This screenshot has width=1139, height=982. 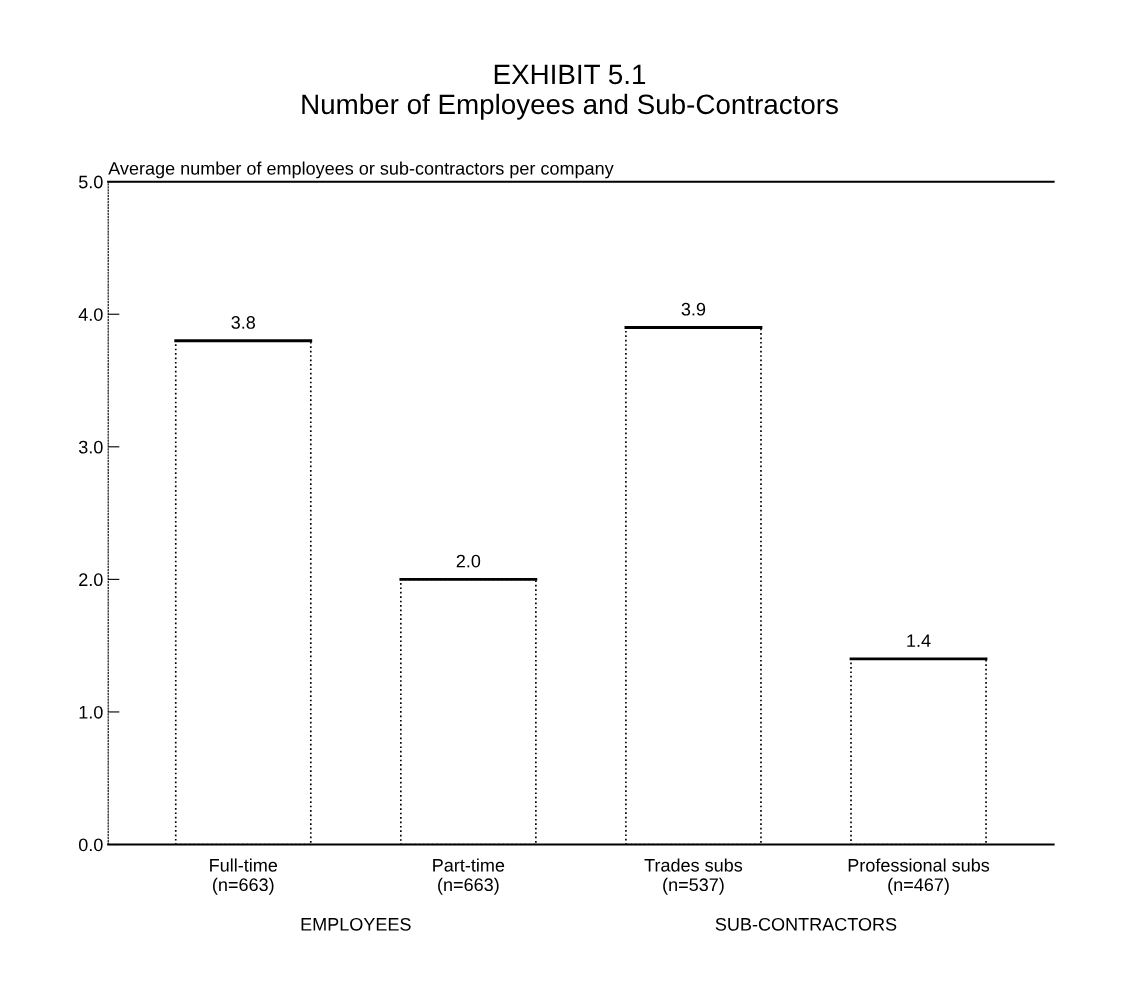 I want to click on y-tick-label: 3.0, so click(x=90, y=447).